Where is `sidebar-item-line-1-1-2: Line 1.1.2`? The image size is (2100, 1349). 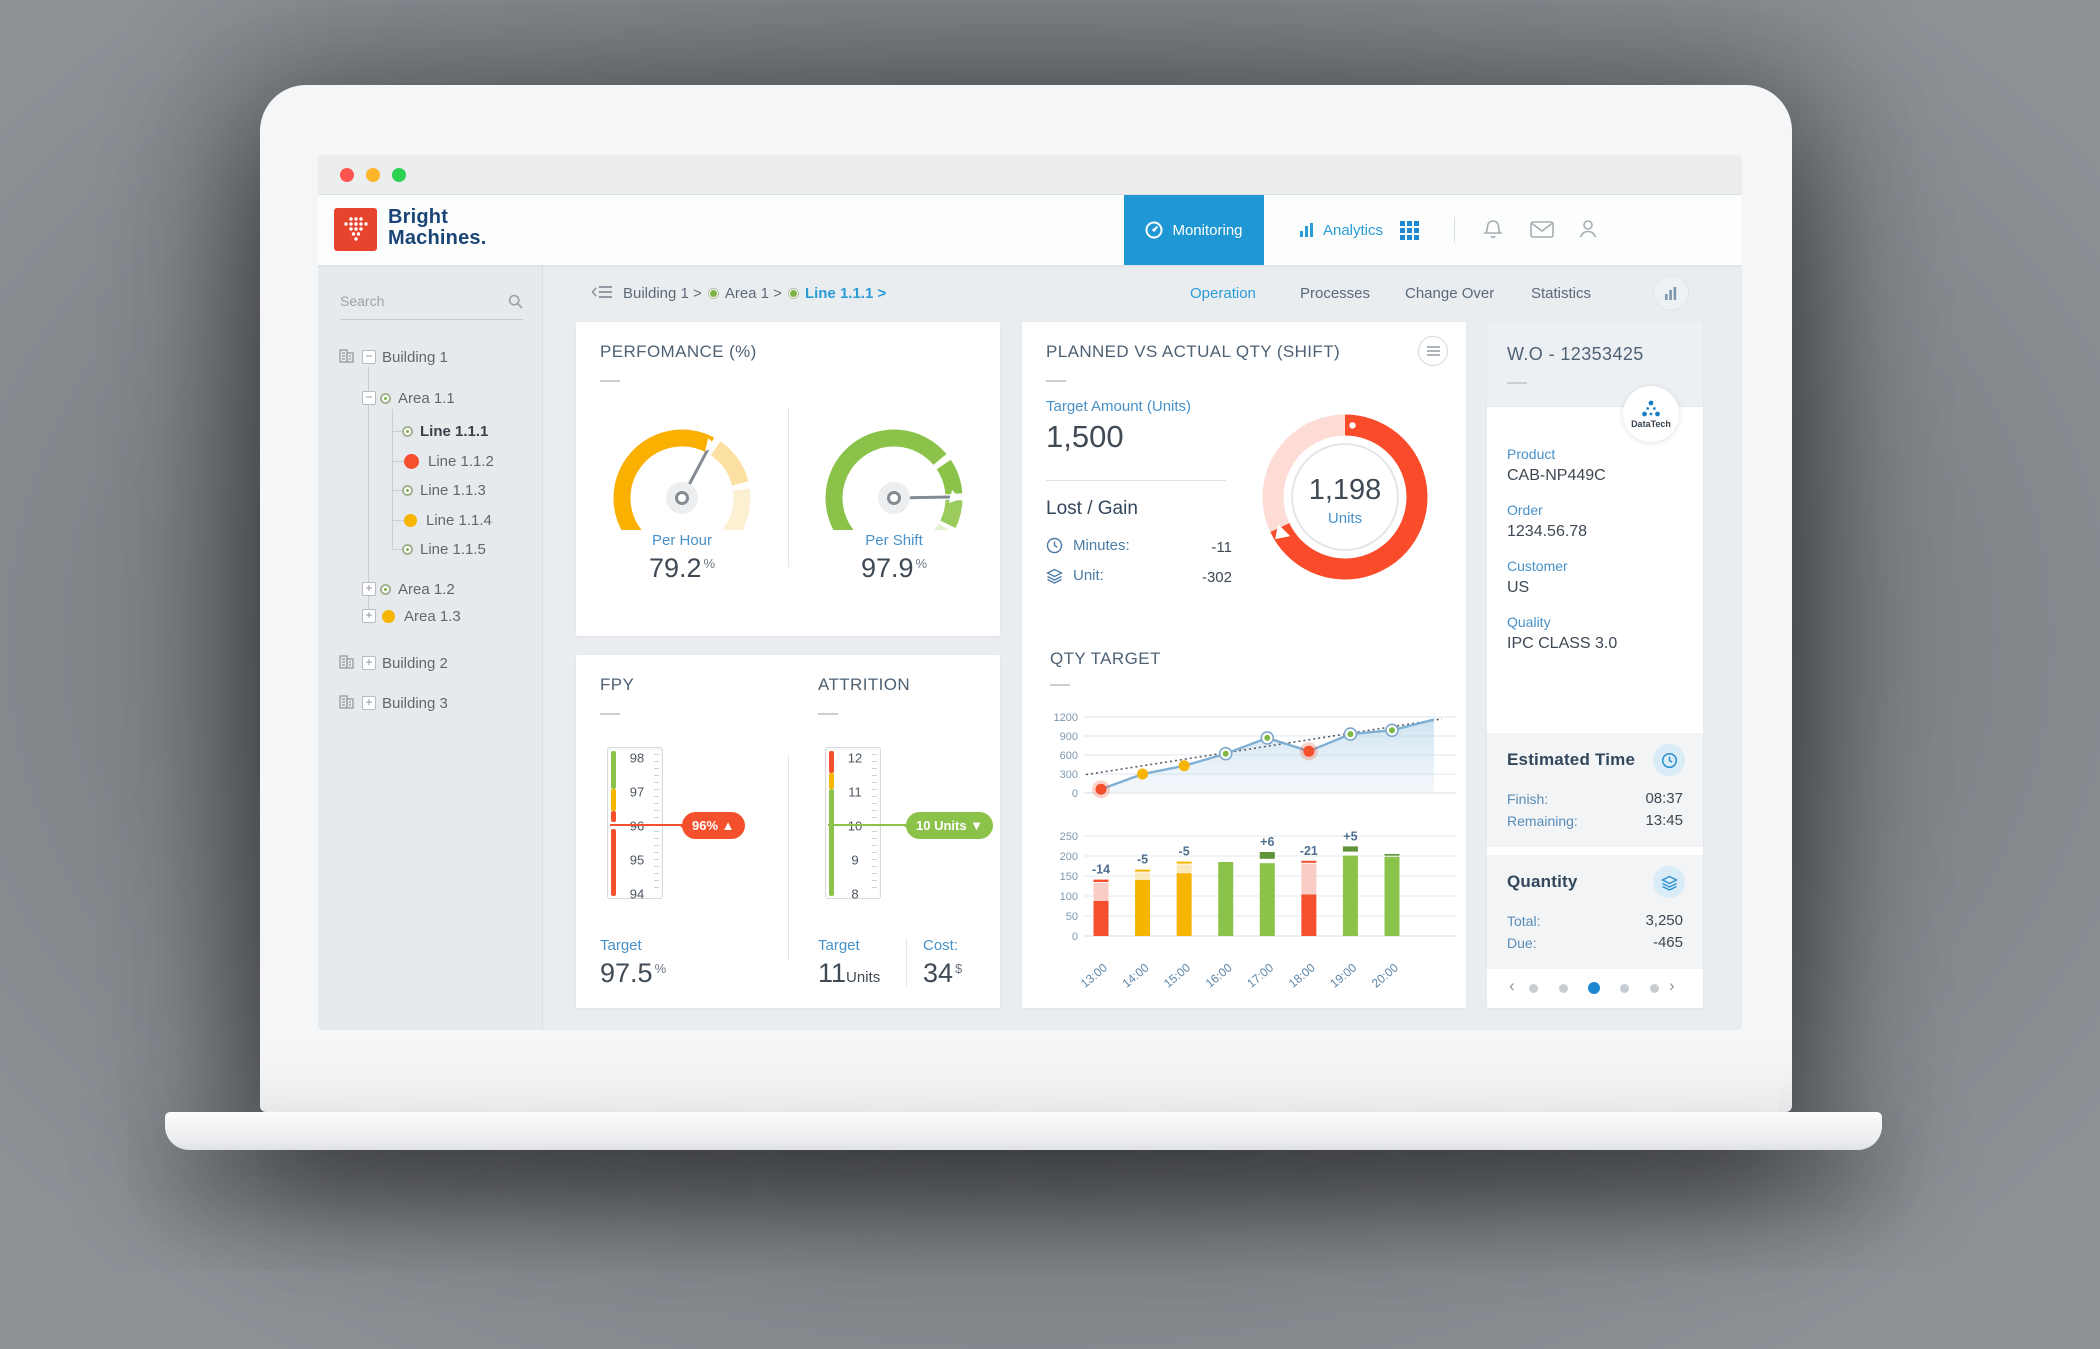 sidebar-item-line-1-1-2: Line 1.1.2 is located at coordinates (449, 461).